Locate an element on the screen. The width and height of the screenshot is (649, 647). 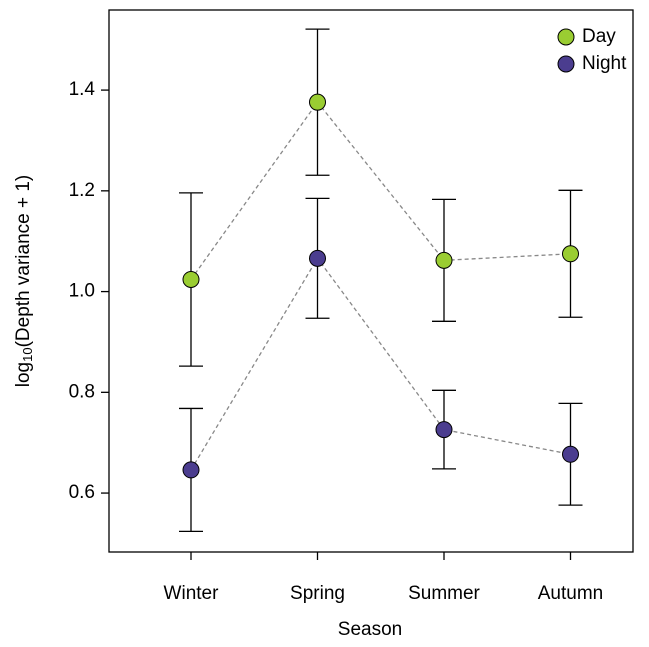
y-tick-label: 1.4 is located at coordinates (82, 89).